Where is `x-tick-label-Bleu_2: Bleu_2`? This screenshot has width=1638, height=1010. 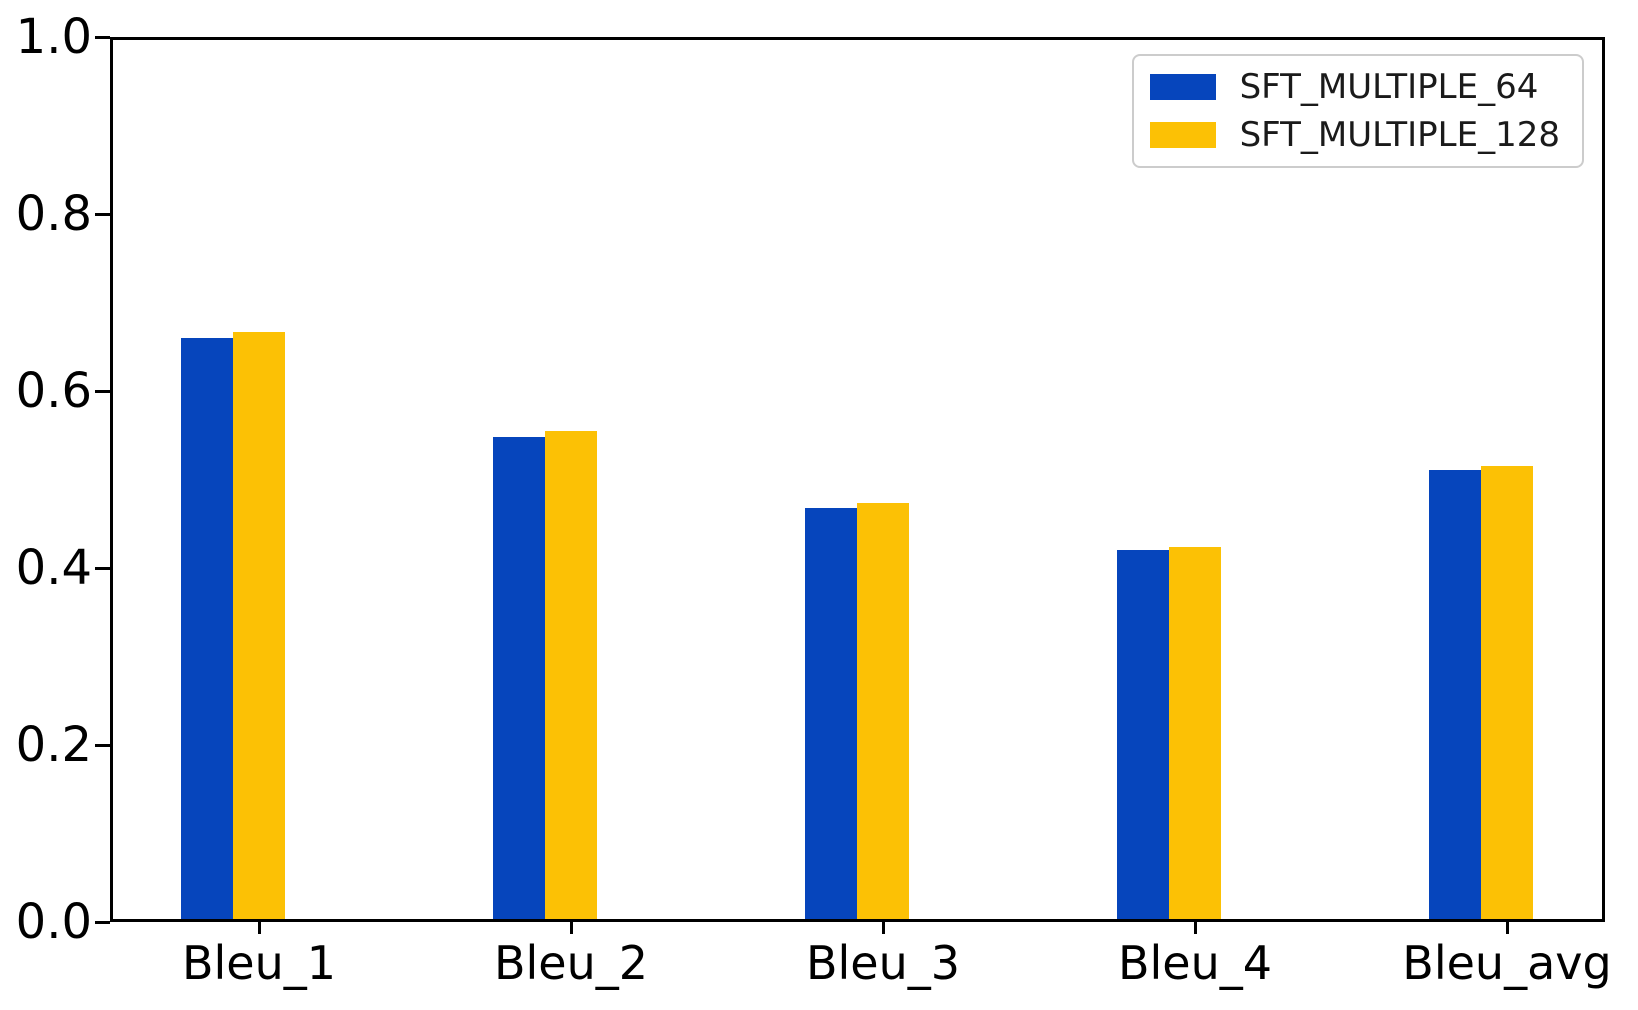
x-tick-label-Bleu_2: Bleu_2 is located at coordinates (571, 963).